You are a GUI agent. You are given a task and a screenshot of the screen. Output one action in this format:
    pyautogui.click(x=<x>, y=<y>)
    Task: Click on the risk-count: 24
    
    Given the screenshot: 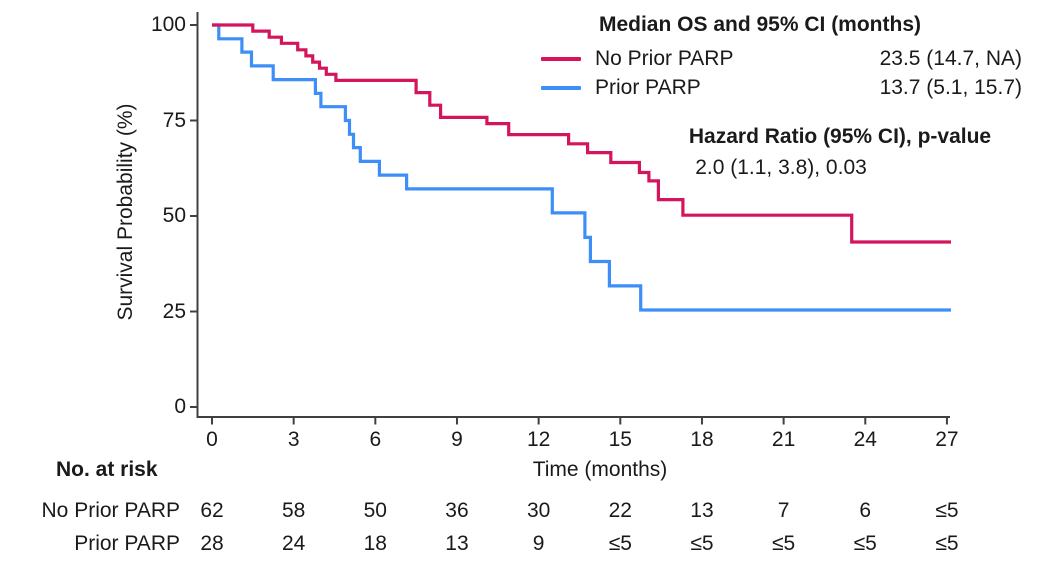 What is the action you would take?
    pyautogui.click(x=293, y=543)
    